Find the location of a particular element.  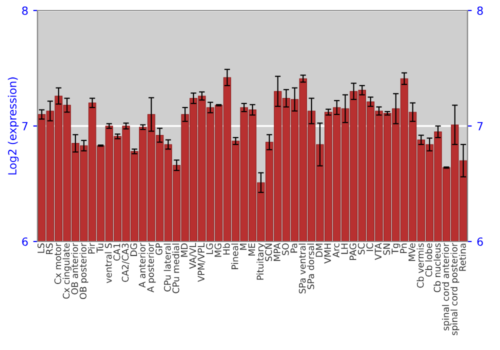

x-tick-label: DG is located at coordinates (134, 250).